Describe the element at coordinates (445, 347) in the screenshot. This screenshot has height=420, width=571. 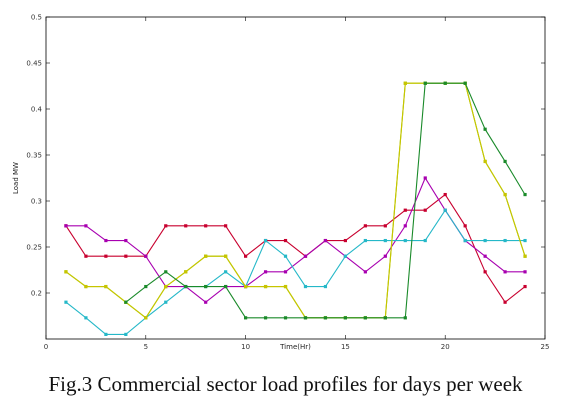
I see `x-tick-label: 20` at that location.